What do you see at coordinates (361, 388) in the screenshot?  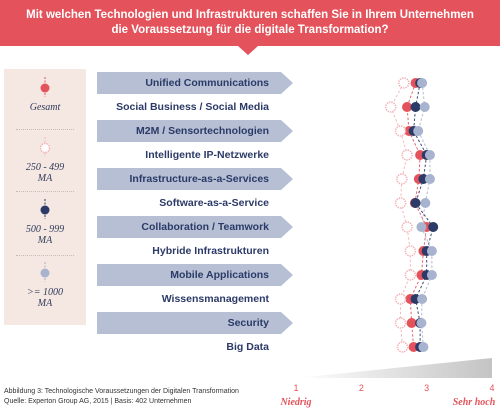 I see `x-tick-label: 2` at bounding box center [361, 388].